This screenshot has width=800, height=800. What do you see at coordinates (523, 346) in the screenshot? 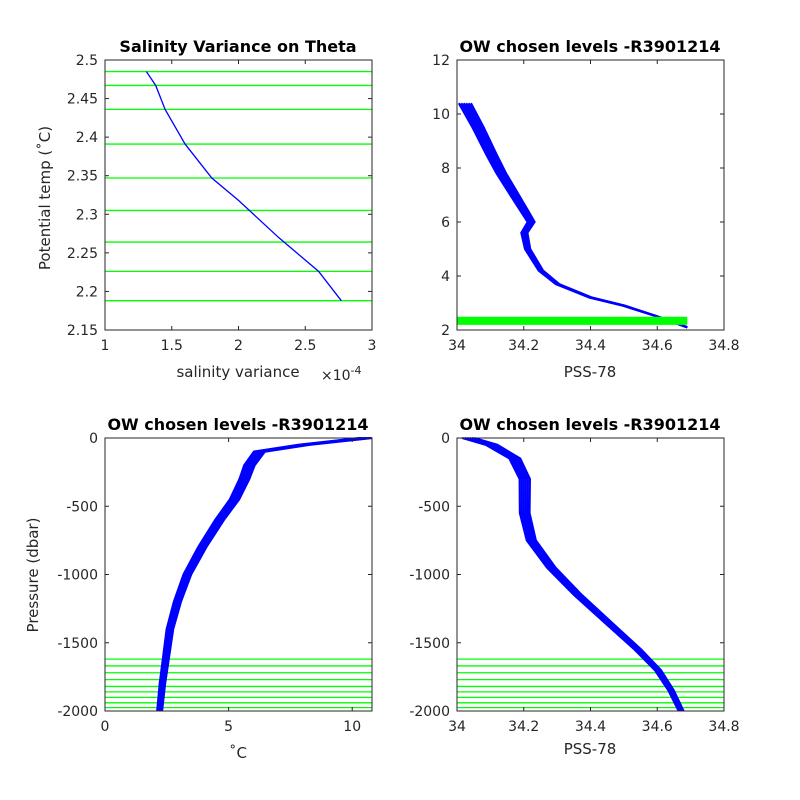
I see `p2-xtick-label-1: 34.2` at bounding box center [523, 346].